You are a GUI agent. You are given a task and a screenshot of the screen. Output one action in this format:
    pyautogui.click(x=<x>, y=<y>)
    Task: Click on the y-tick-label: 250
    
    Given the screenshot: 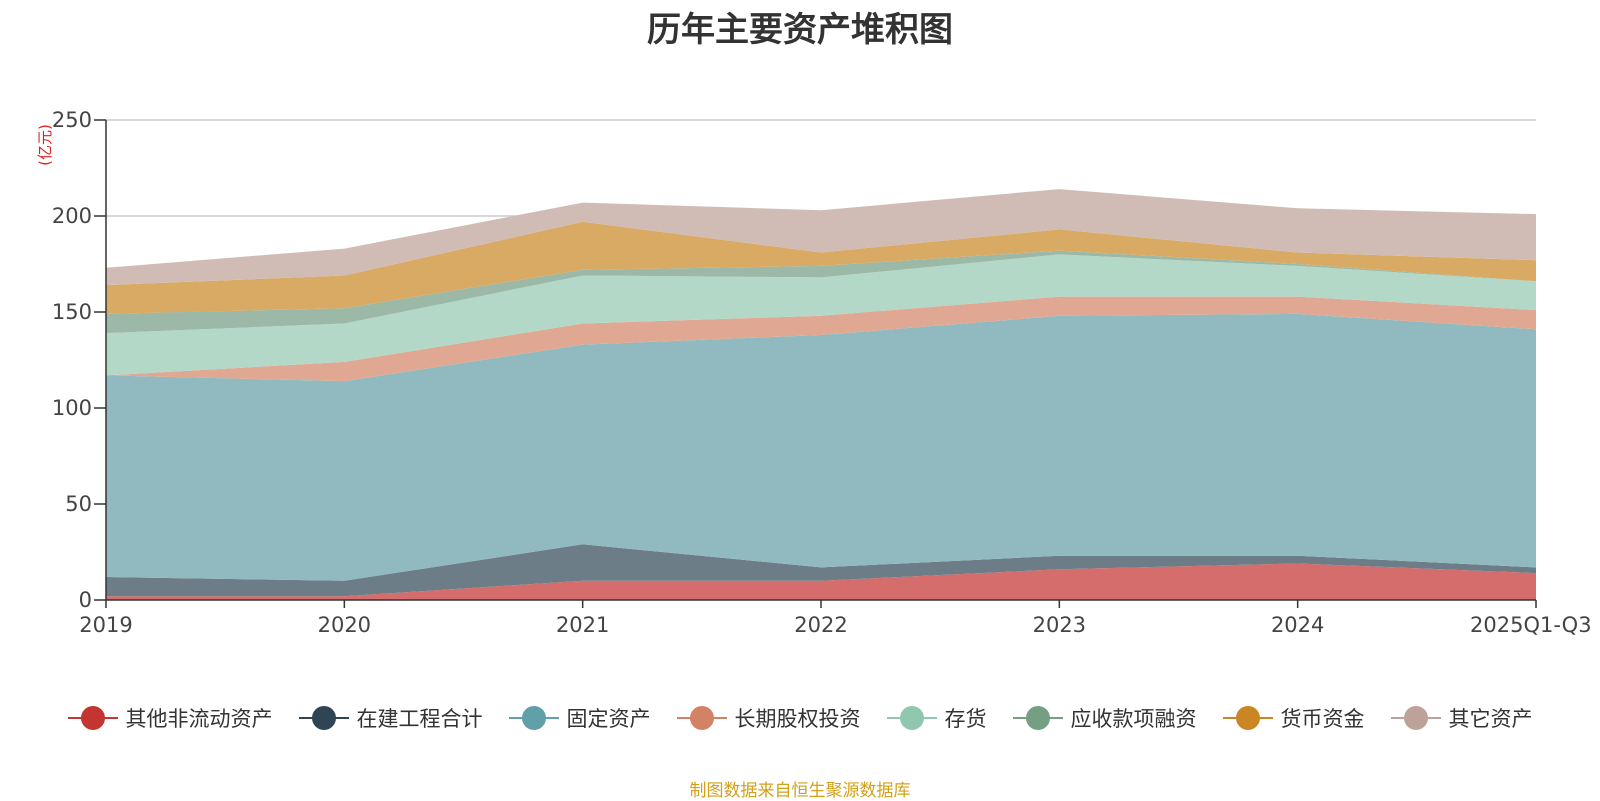 What is the action you would take?
    pyautogui.click(x=72, y=120)
    